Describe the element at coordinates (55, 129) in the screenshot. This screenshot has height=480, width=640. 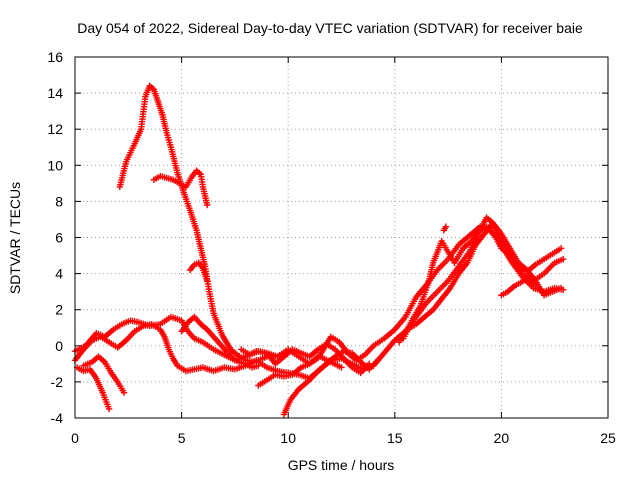
I see `y-tick-label: 12` at that location.